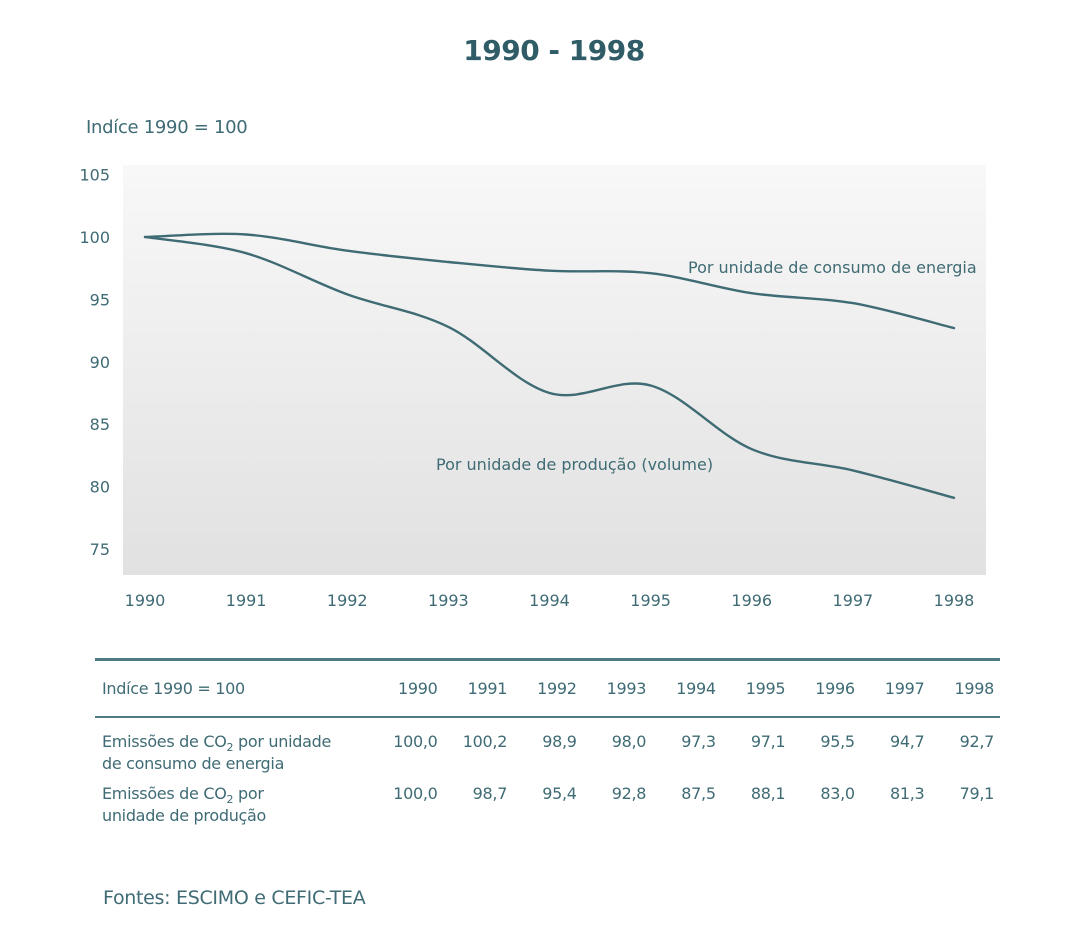 This screenshot has width=1080, height=946. Describe the element at coordinates (173, 688) in the screenshot. I see `table-header-label: Indíce 1990 = 100` at that location.